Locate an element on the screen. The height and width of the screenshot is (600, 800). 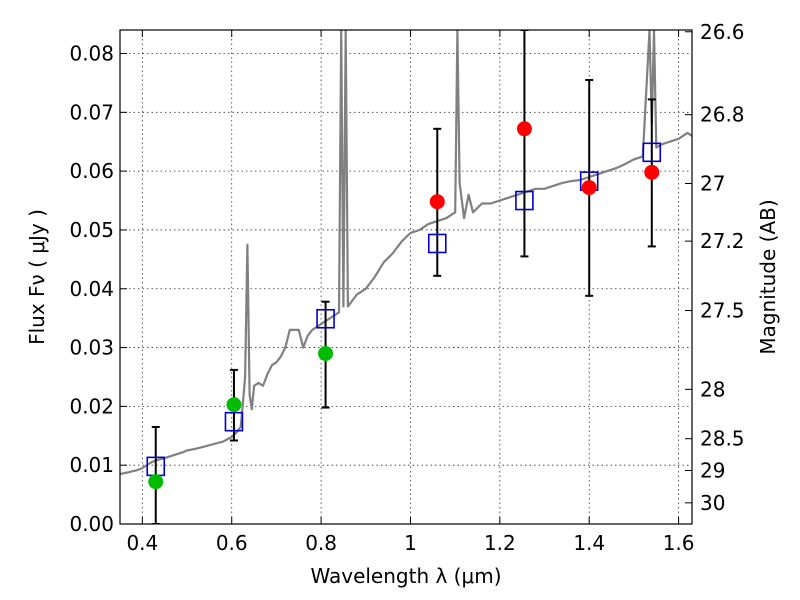
y-tick-label: 0.06 is located at coordinates (91, 171).